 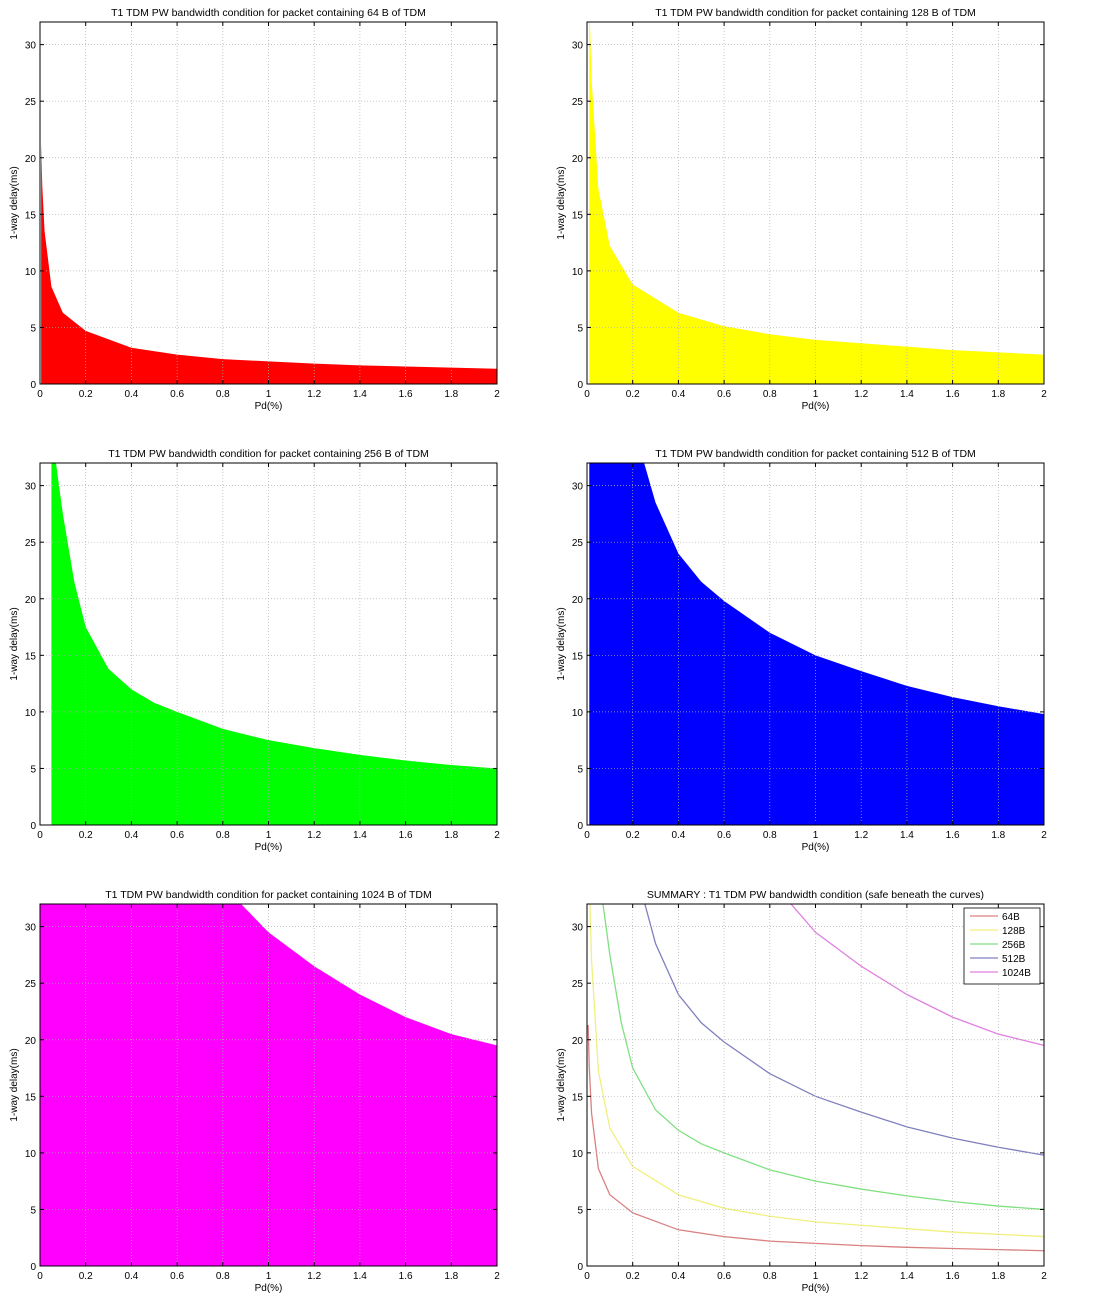 I want to click on legend-label-256B: 256B, so click(x=1014, y=945).